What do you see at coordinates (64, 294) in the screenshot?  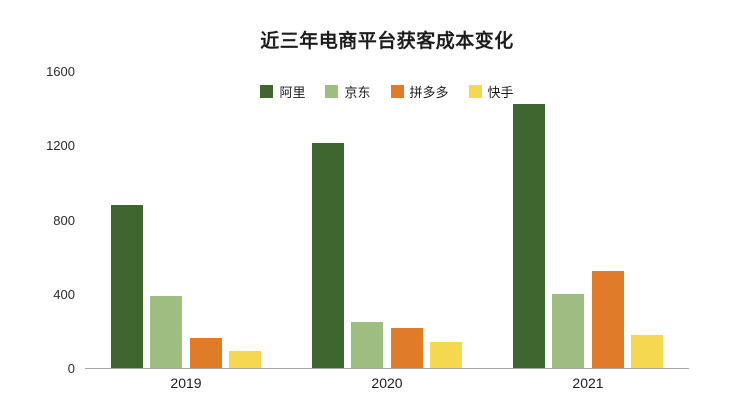 I see `y-tick-label: 400` at bounding box center [64, 294].